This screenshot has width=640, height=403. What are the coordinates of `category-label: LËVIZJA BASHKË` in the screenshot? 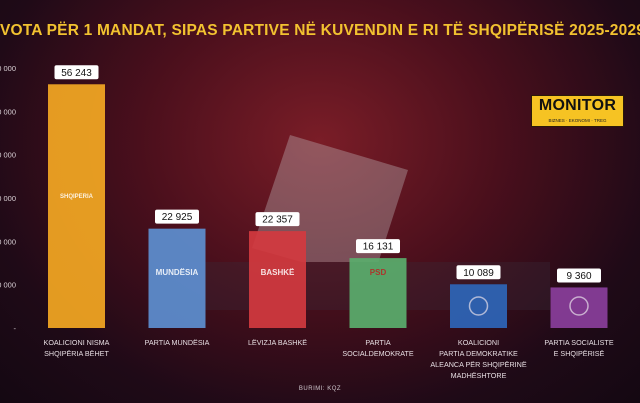 It's located at (277, 342).